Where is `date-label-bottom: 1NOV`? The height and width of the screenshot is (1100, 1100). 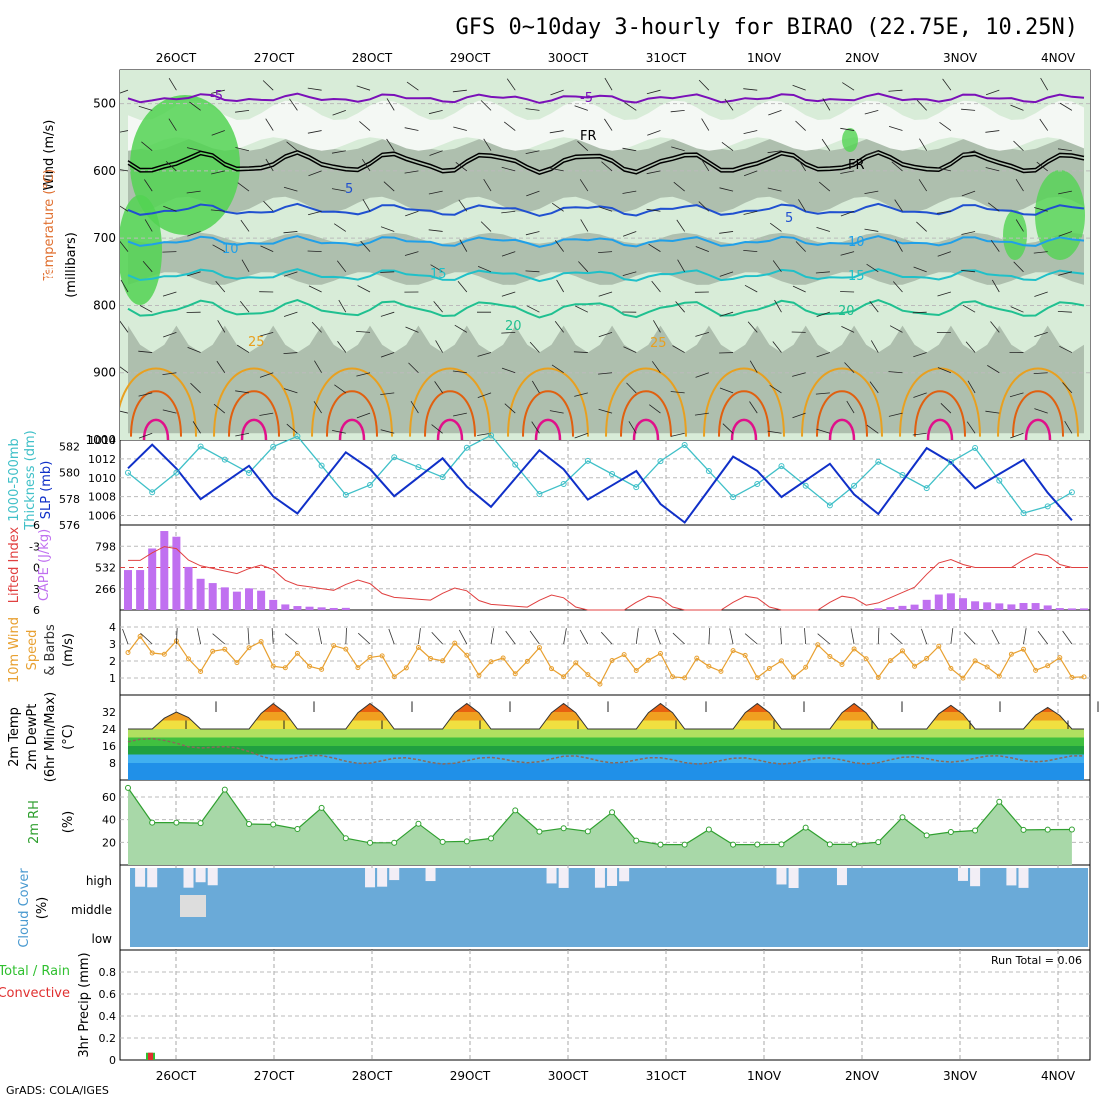 date-label-bottom: 1NOV is located at coordinates (764, 1076).